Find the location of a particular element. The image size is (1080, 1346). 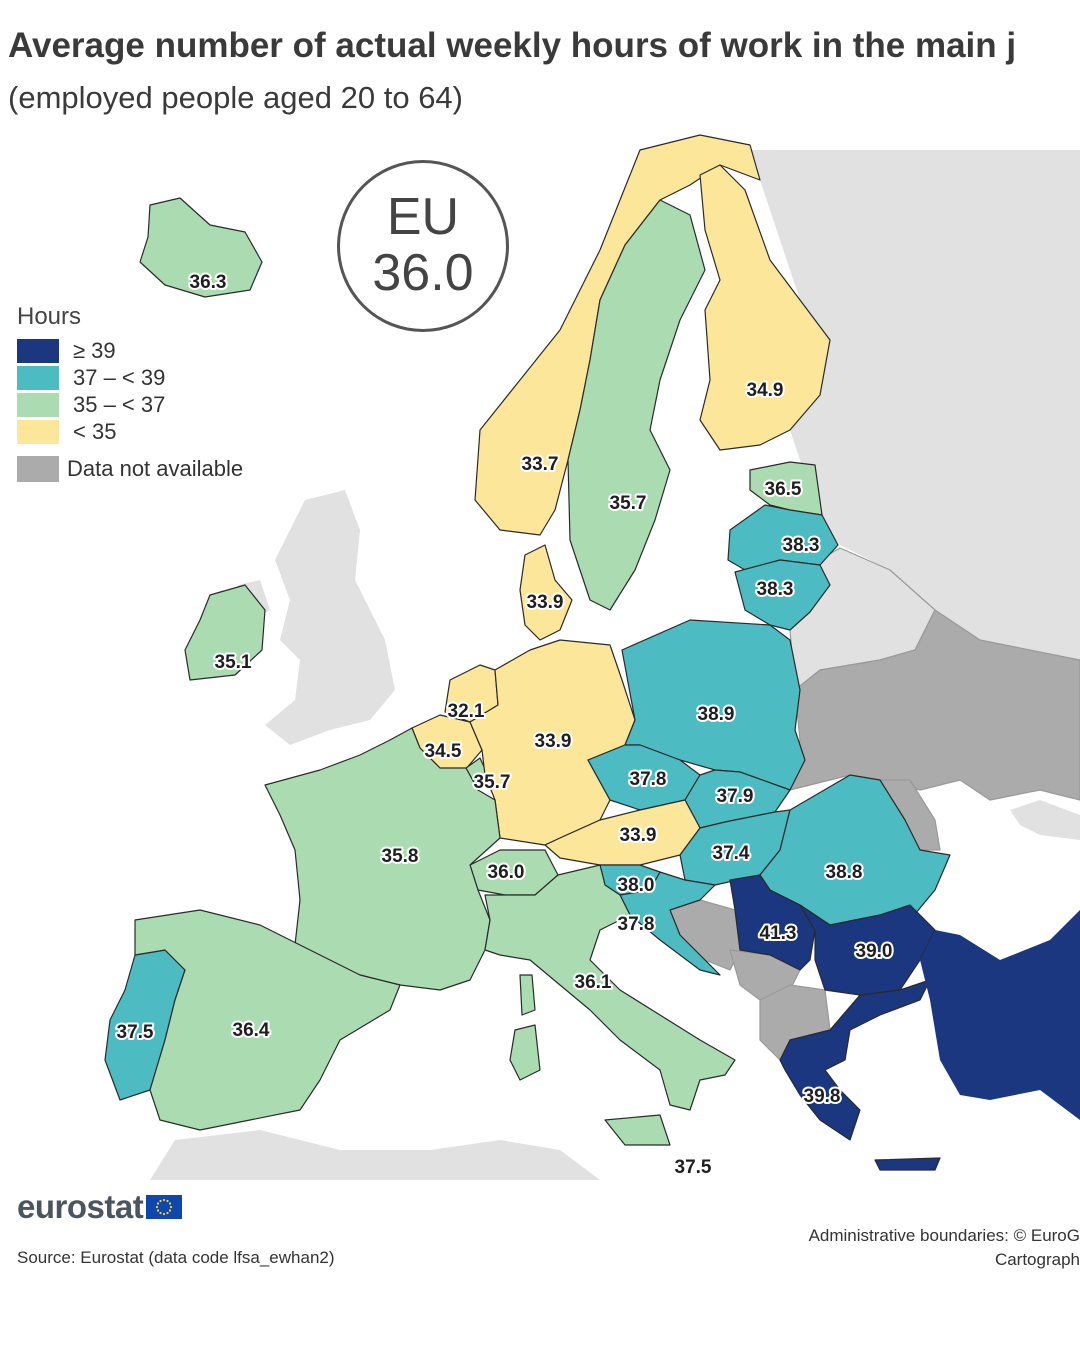

value-label-spain: 36.4 is located at coordinates (251, 1030).